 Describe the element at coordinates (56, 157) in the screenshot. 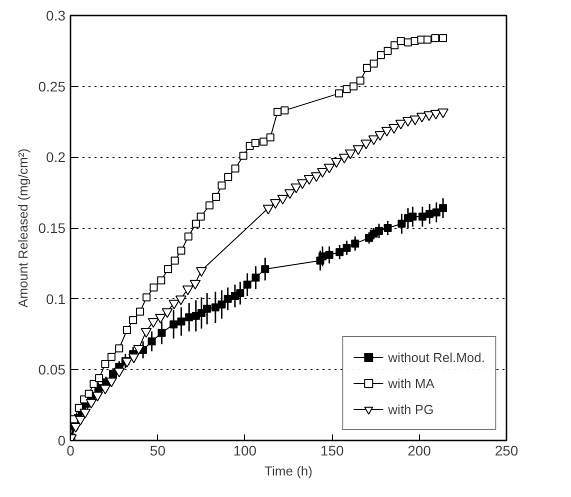

I see `y-tick-label: 0.2` at that location.